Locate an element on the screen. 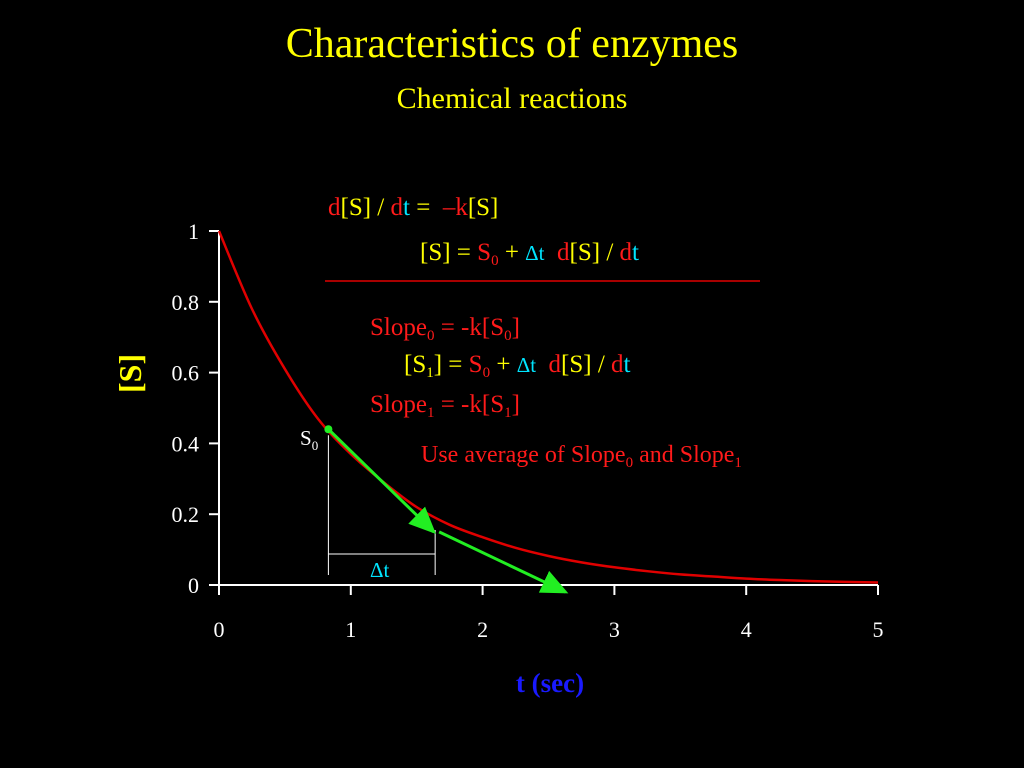 The width and height of the screenshot is (1024, 768). chart-annotations is located at coordinates (446, 509).